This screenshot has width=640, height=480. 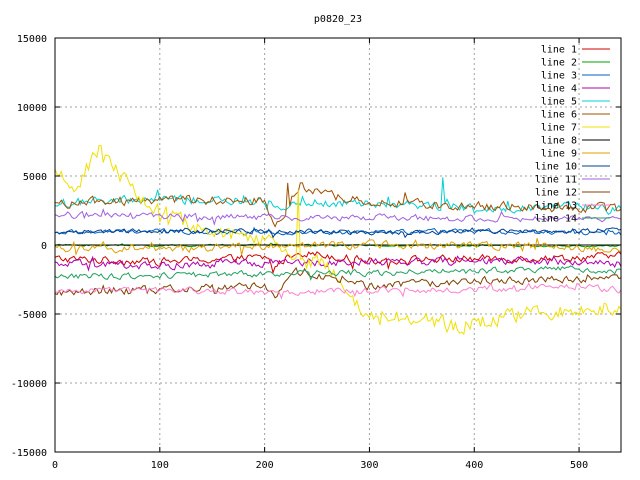 I want to click on x-tick-label: 0, so click(x=55, y=465).